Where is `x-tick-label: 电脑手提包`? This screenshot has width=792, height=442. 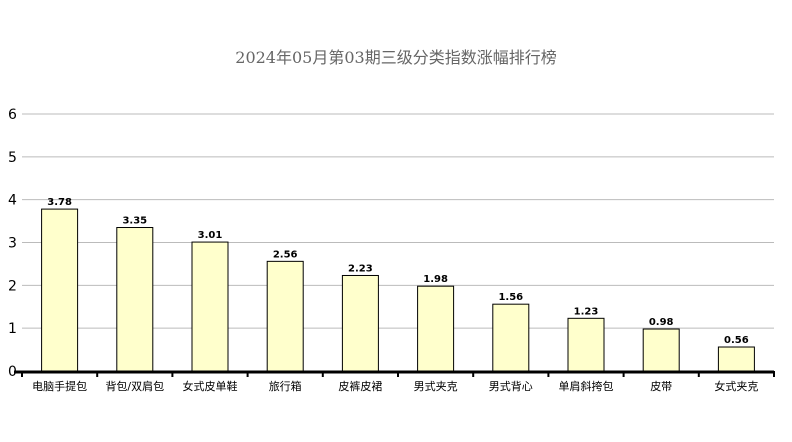 x-tick-label: 电脑手提包 is located at coordinates (59, 386).